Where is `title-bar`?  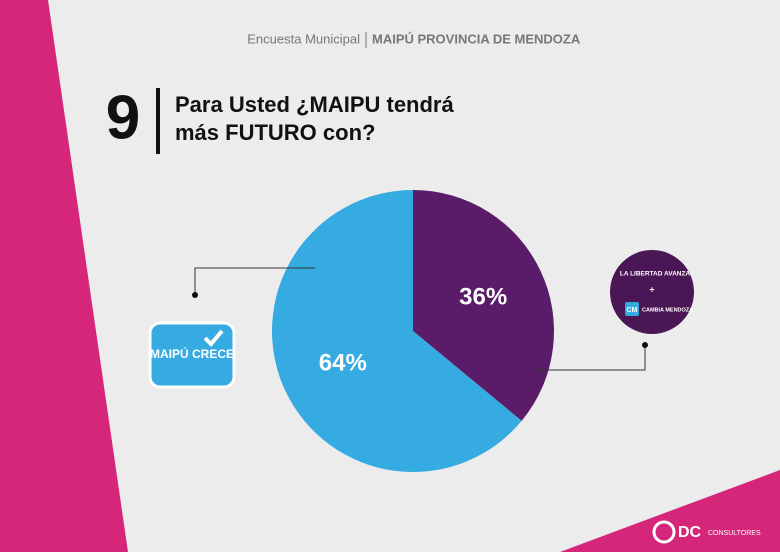
title-bar is located at coordinates (158, 121).